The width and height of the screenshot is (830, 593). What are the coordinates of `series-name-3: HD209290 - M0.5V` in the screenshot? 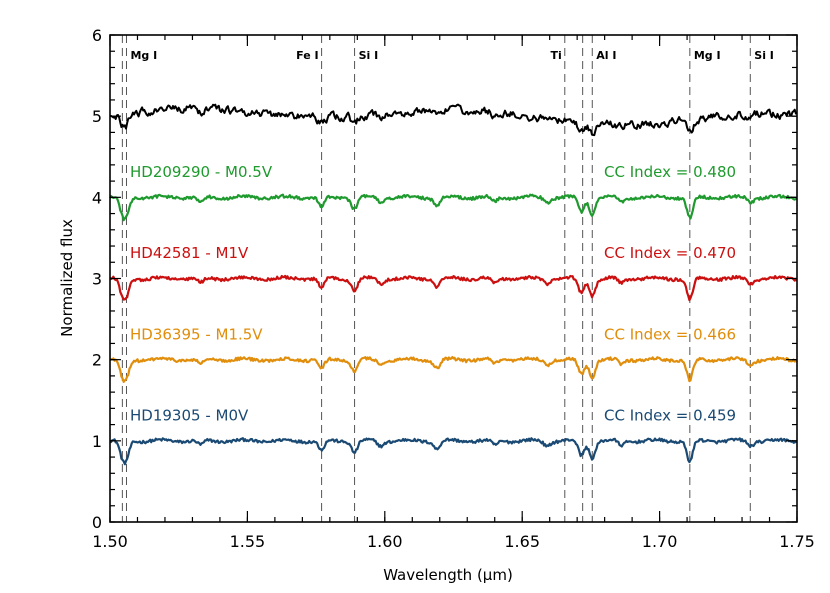 It's located at (201, 172).